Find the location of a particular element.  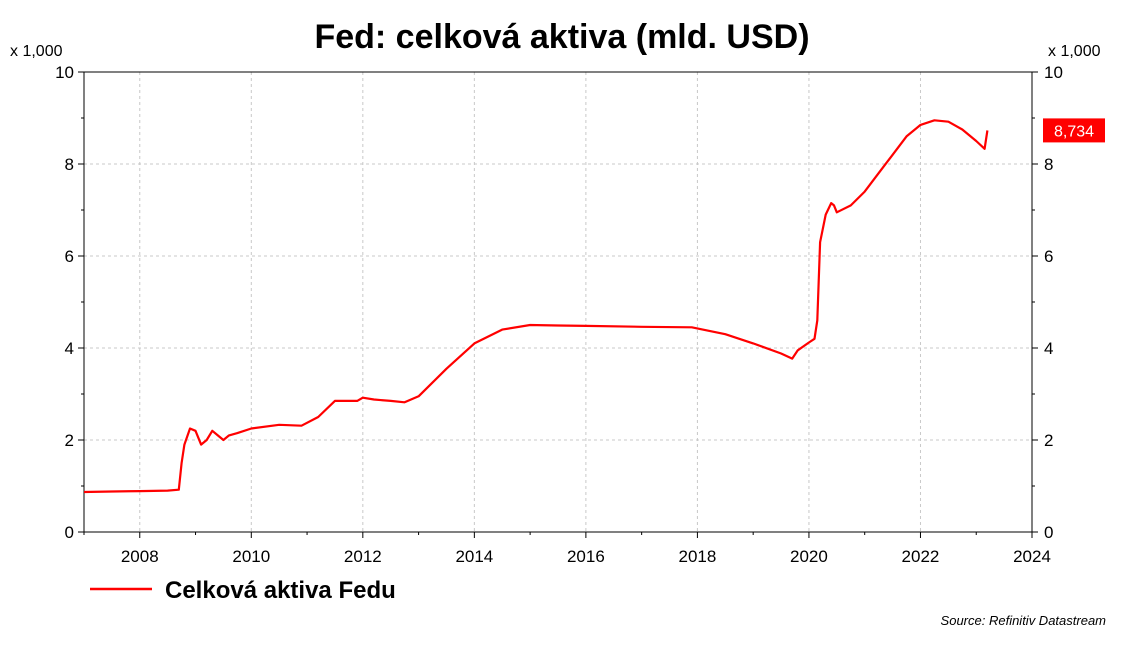

y-tick-label-right: 0 is located at coordinates (1048, 532).